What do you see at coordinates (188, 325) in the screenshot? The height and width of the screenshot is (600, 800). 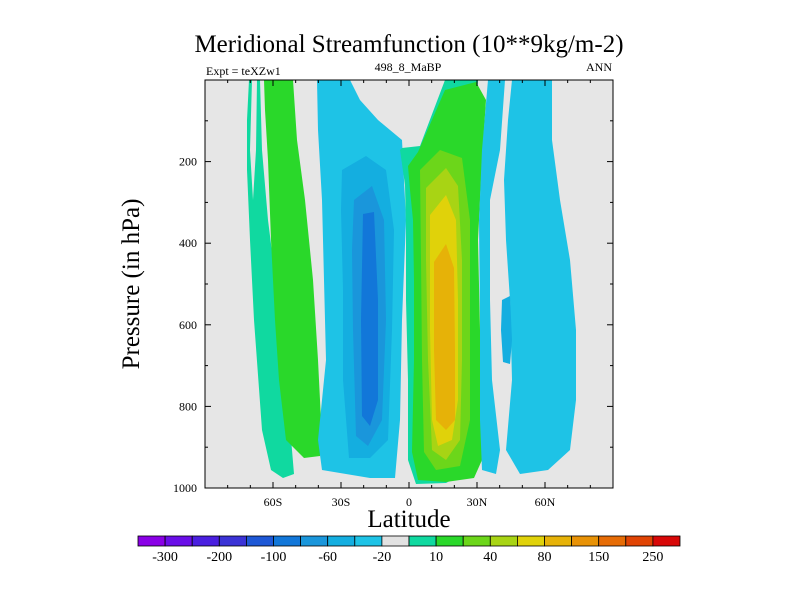 I see `y-tick-label: 600` at bounding box center [188, 325].